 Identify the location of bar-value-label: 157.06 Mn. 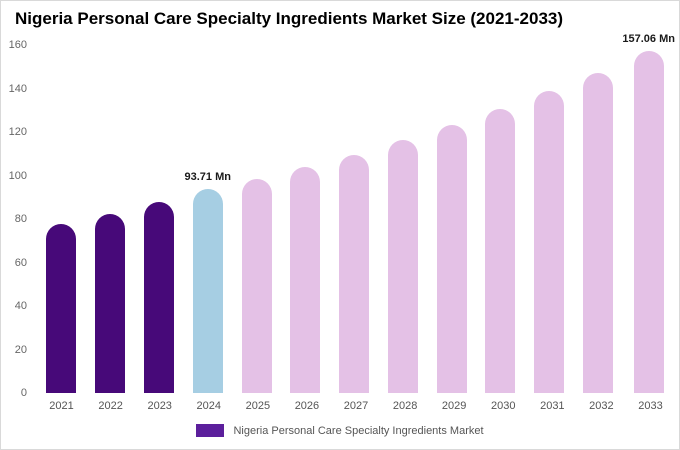
(648, 39).